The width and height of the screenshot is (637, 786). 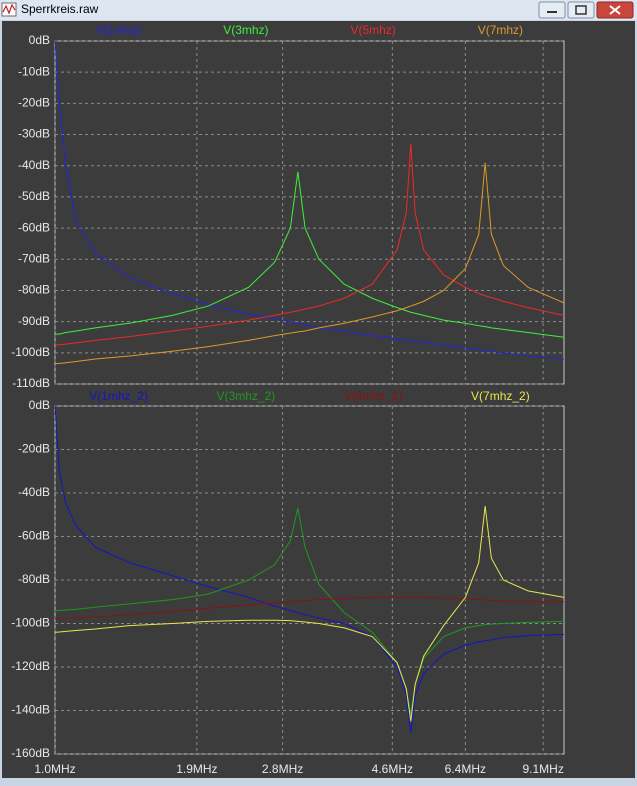 I want to click on y-tick-label: -160dB, so click(x=30, y=753).